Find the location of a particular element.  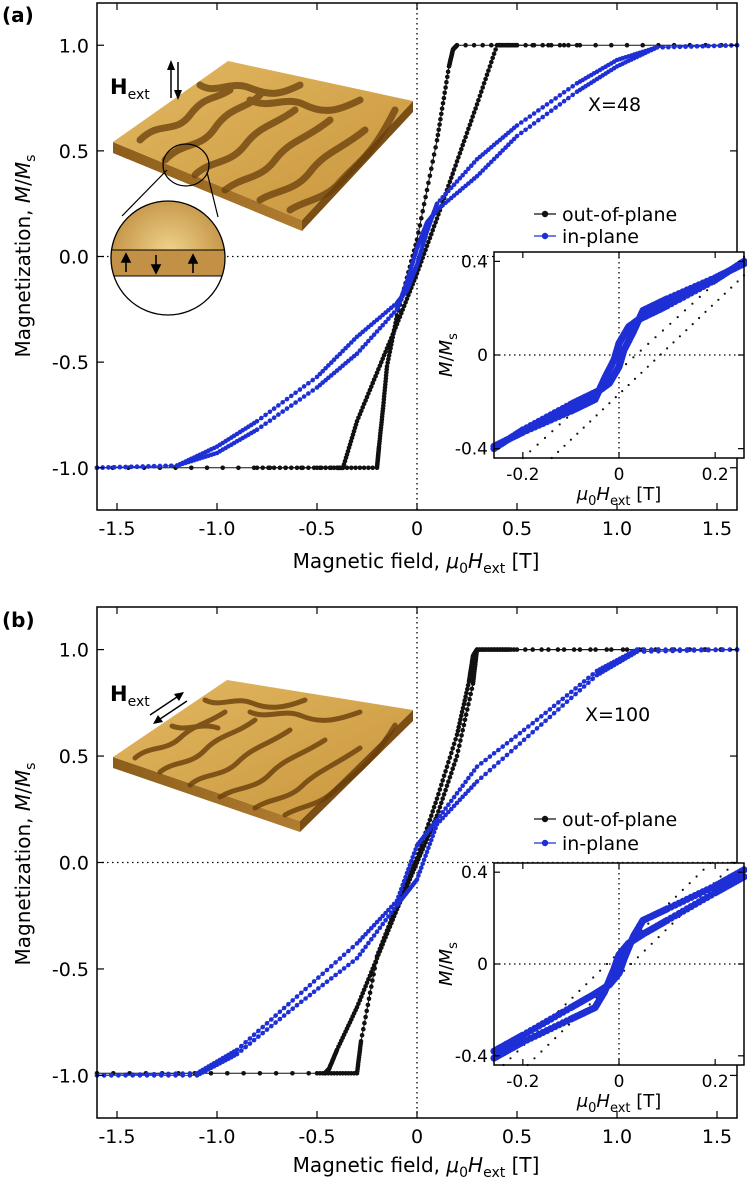

arrow-down-left-icon is located at coordinates (172, 711).